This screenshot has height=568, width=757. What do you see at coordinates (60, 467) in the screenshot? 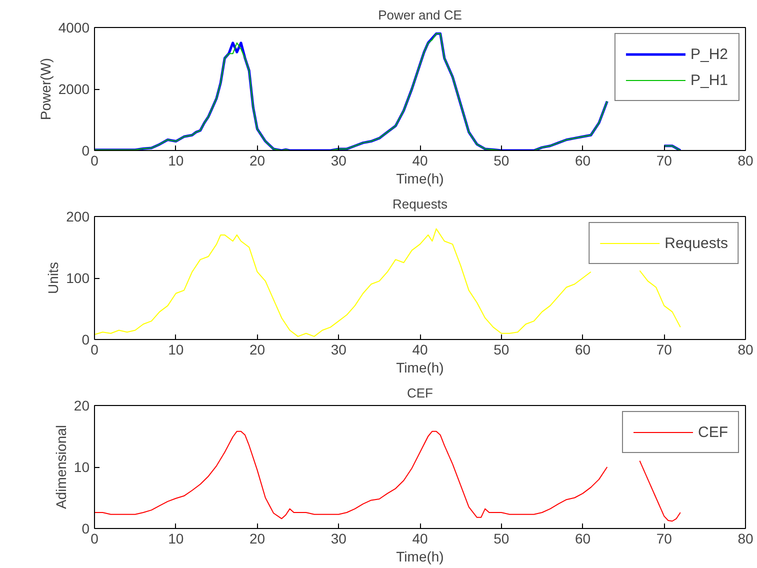
I see `y-axis-title: Adimensional` at bounding box center [60, 467].